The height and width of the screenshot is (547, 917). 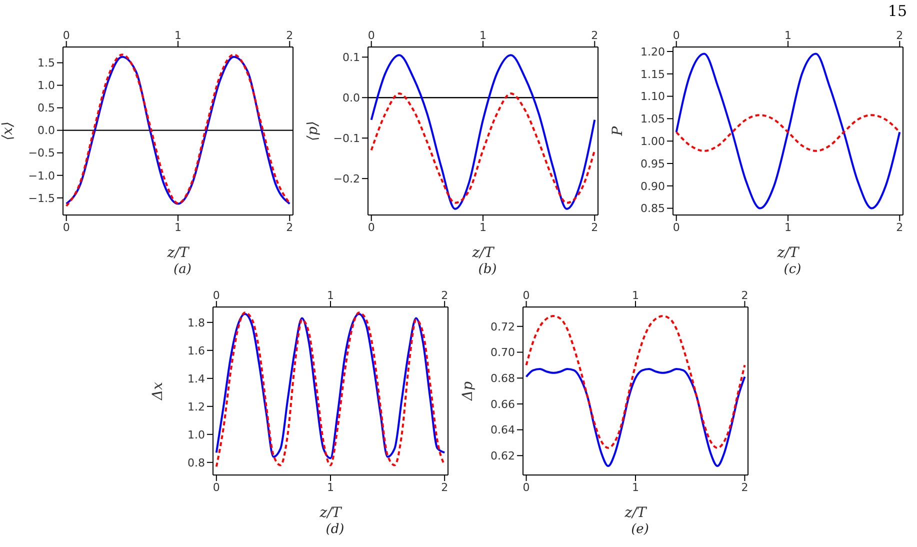 I want to click on y-tick-label: 0.66, so click(x=502, y=404).